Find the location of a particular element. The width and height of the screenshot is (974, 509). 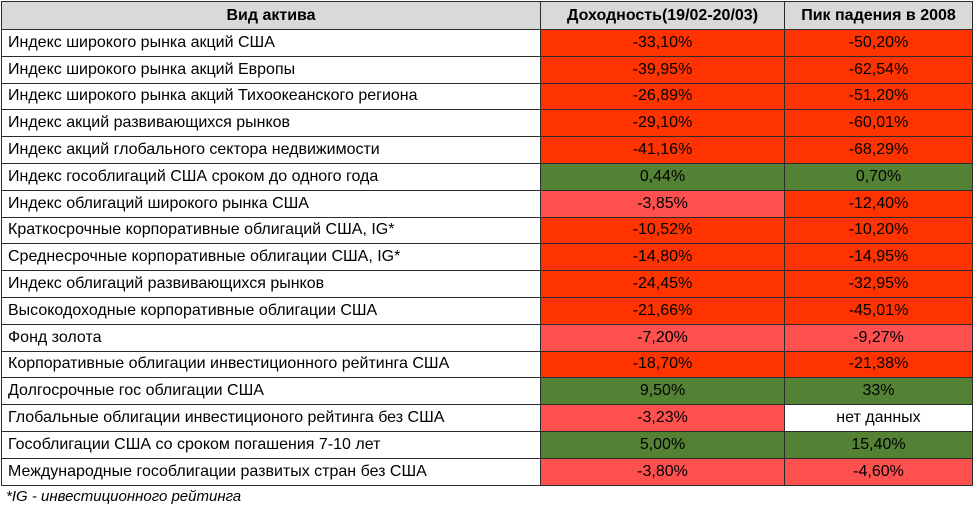

return-cell: -3,85% is located at coordinates (662, 203).